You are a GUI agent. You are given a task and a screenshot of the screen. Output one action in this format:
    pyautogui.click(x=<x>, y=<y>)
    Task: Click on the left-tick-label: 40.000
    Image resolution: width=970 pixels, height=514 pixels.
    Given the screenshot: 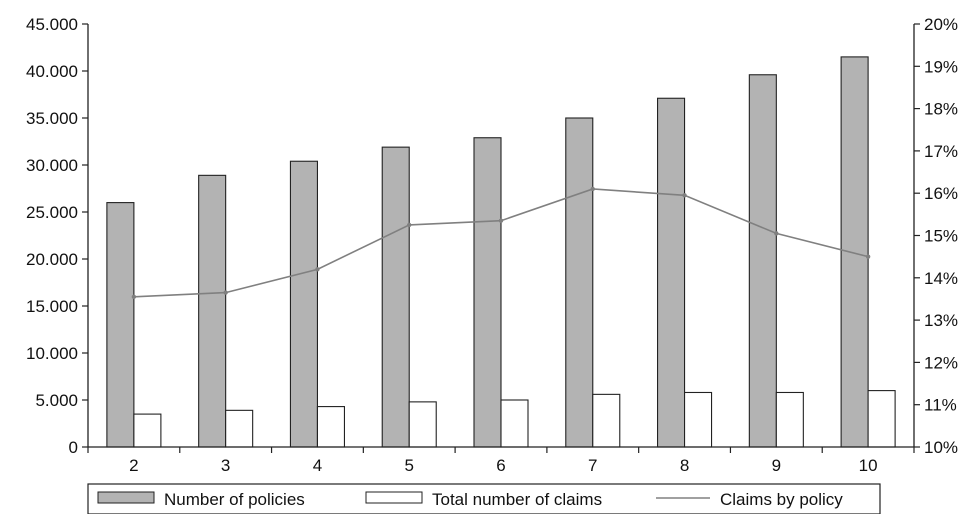 What is the action you would take?
    pyautogui.click(x=52, y=71)
    